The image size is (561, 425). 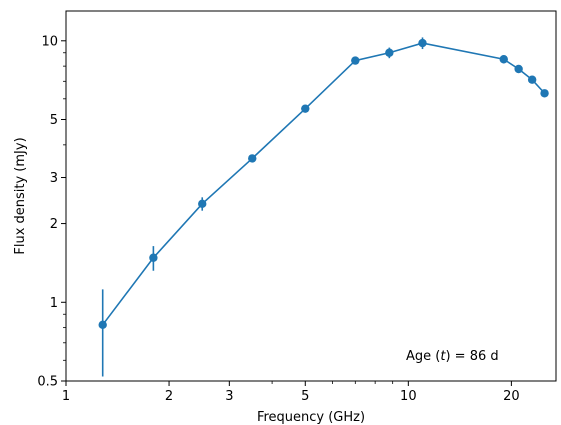 I want to click on x-tick-label: 3, so click(x=229, y=396).